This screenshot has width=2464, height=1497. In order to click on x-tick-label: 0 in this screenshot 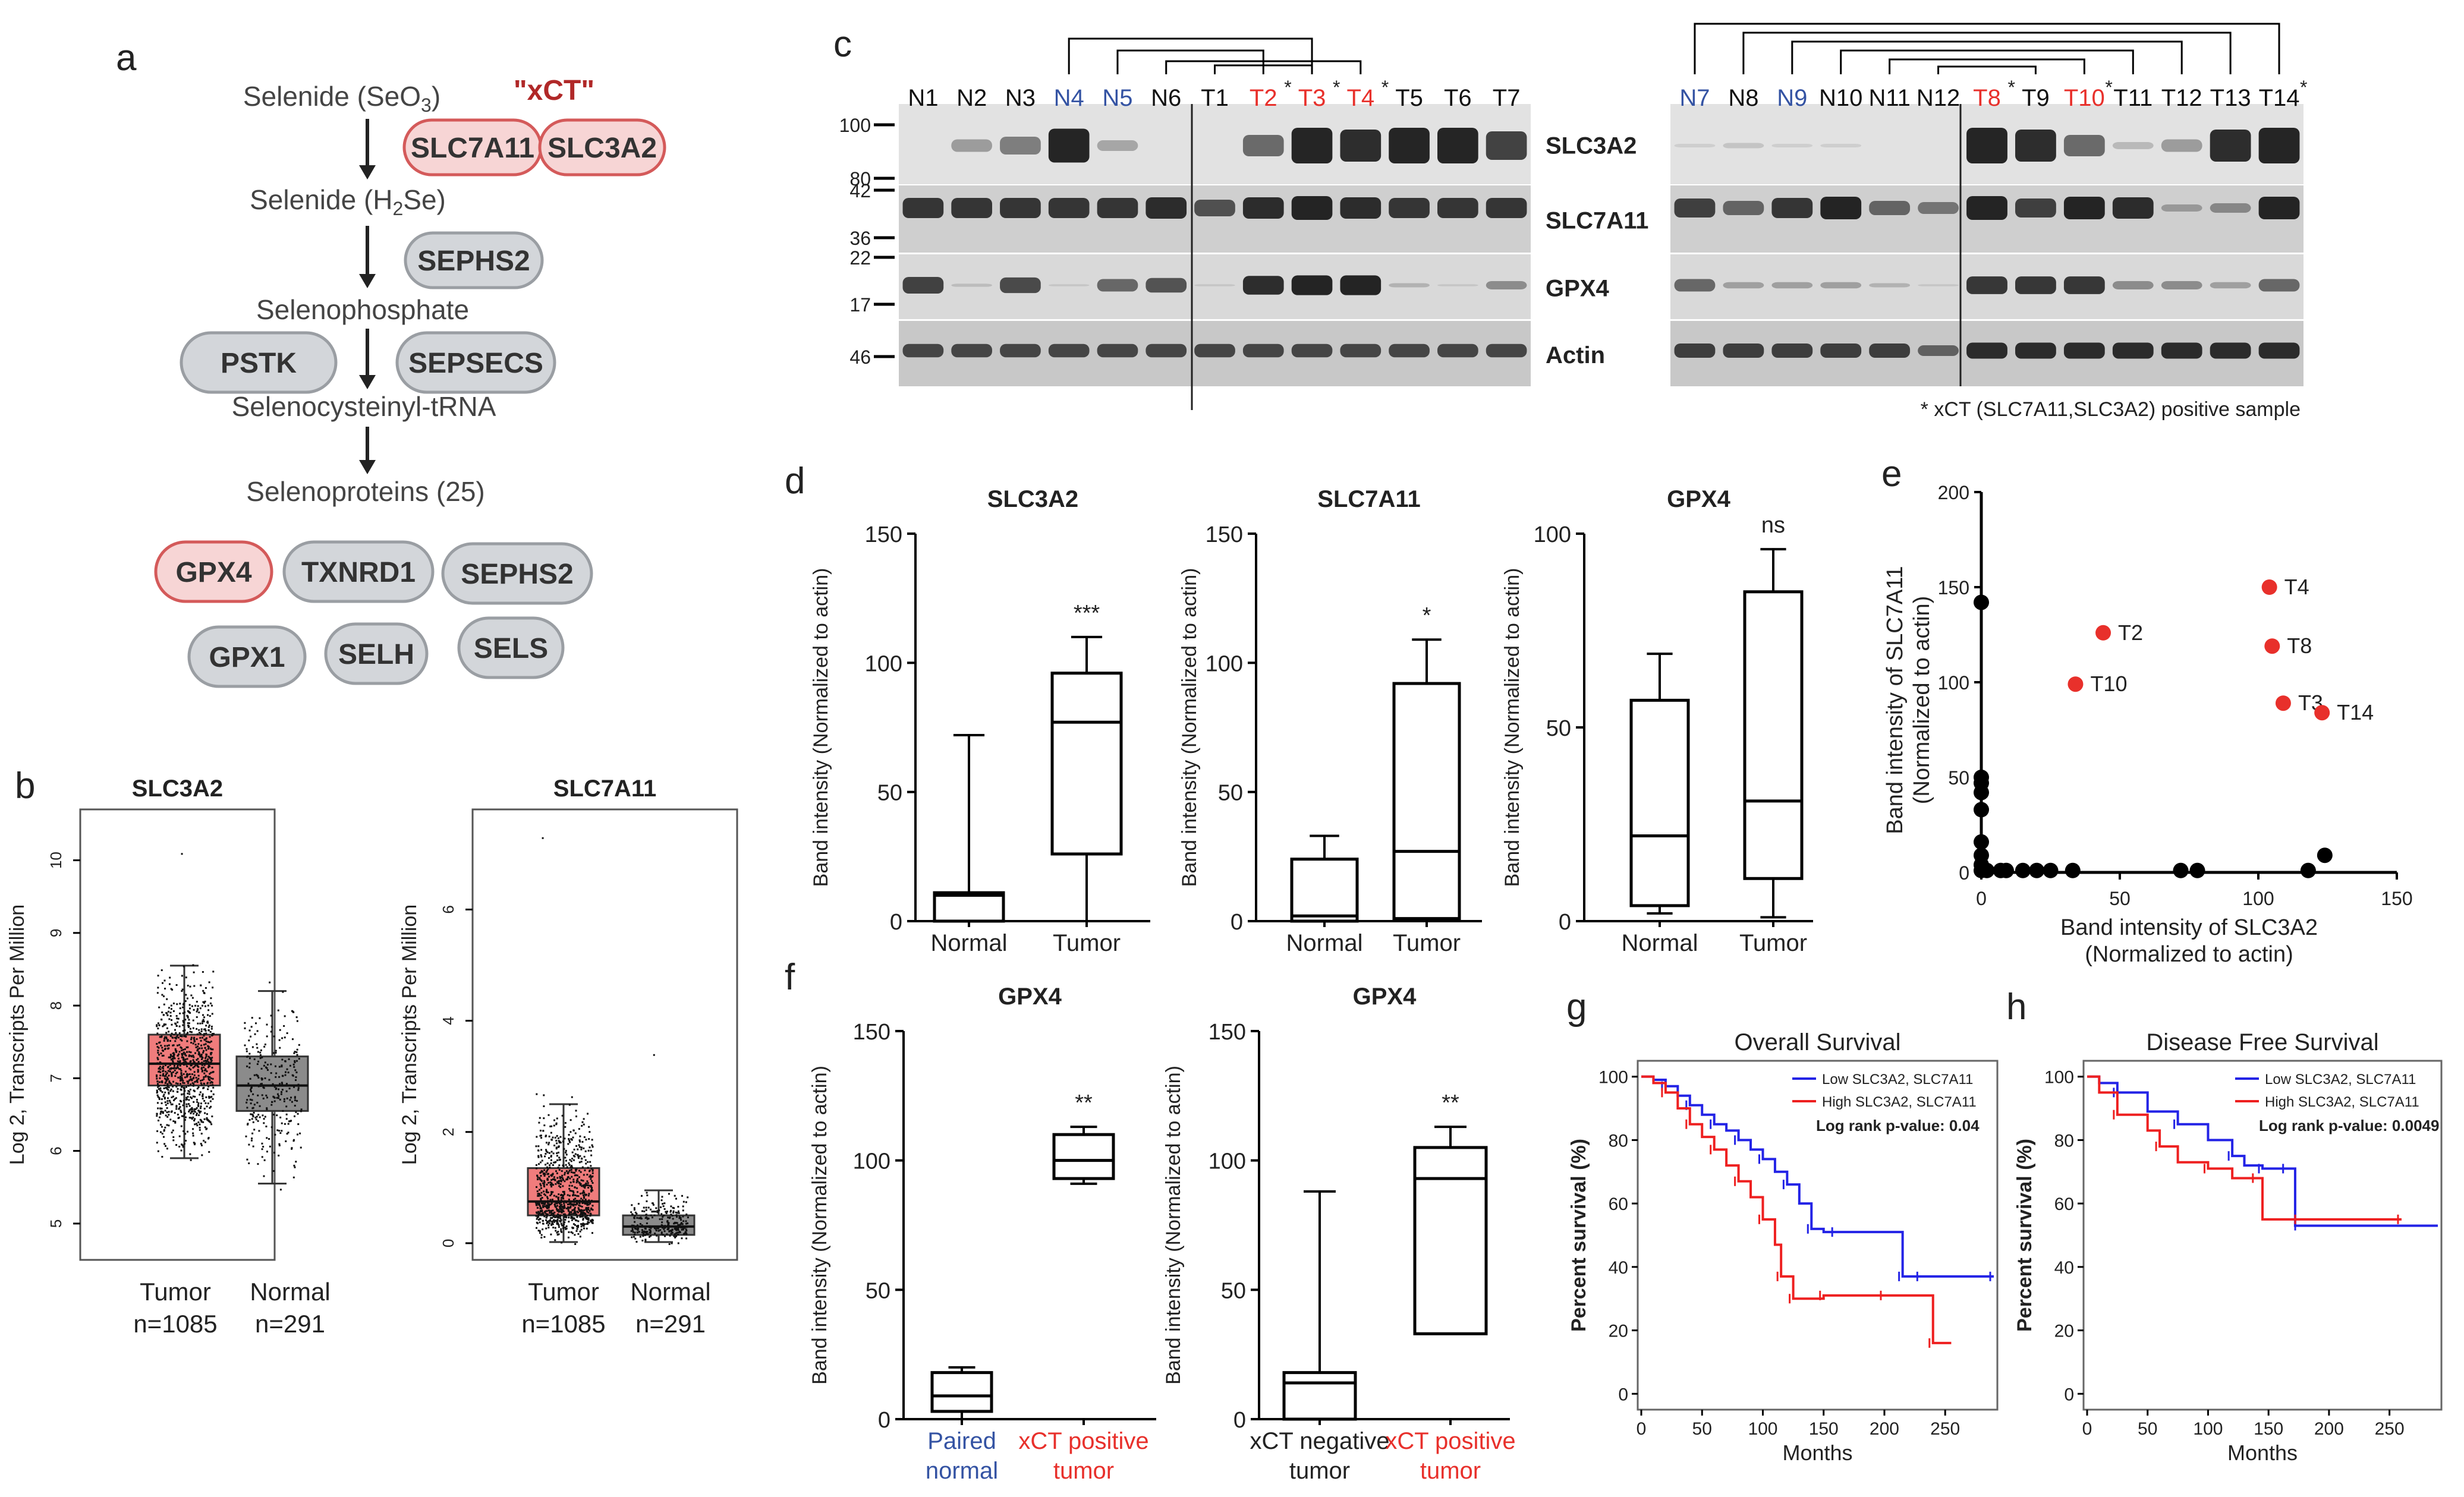, I will do `click(2087, 1429)`.